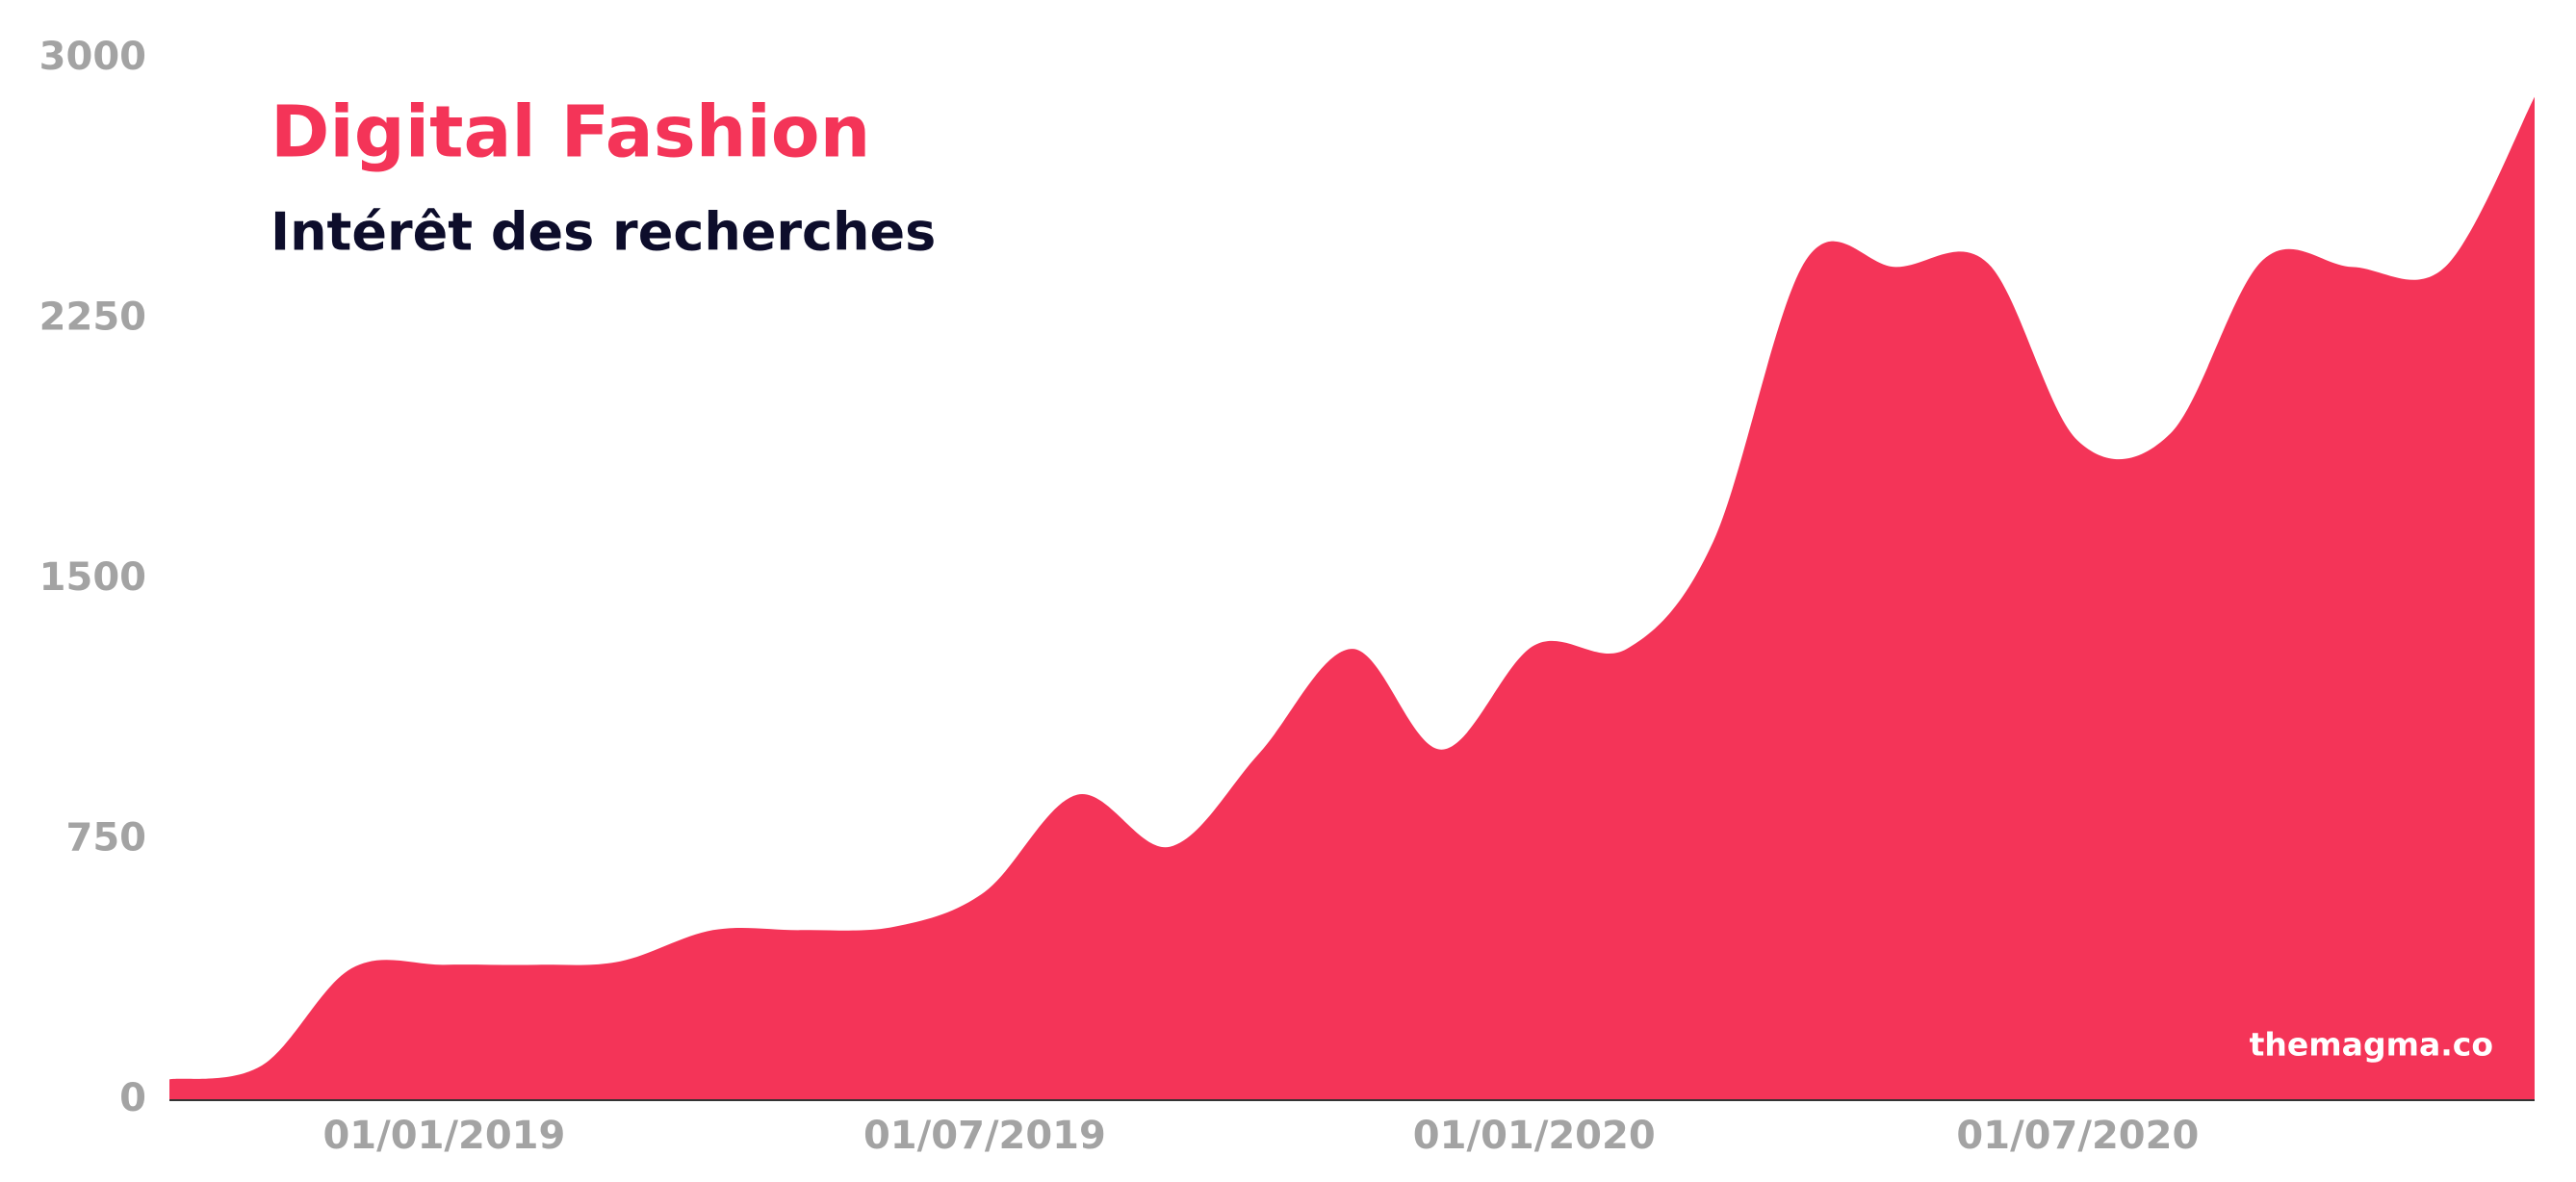 The width and height of the screenshot is (2576, 1182). Describe the element at coordinates (2077, 1136) in the screenshot. I see `x-tick-label: 01/07/2020` at that location.